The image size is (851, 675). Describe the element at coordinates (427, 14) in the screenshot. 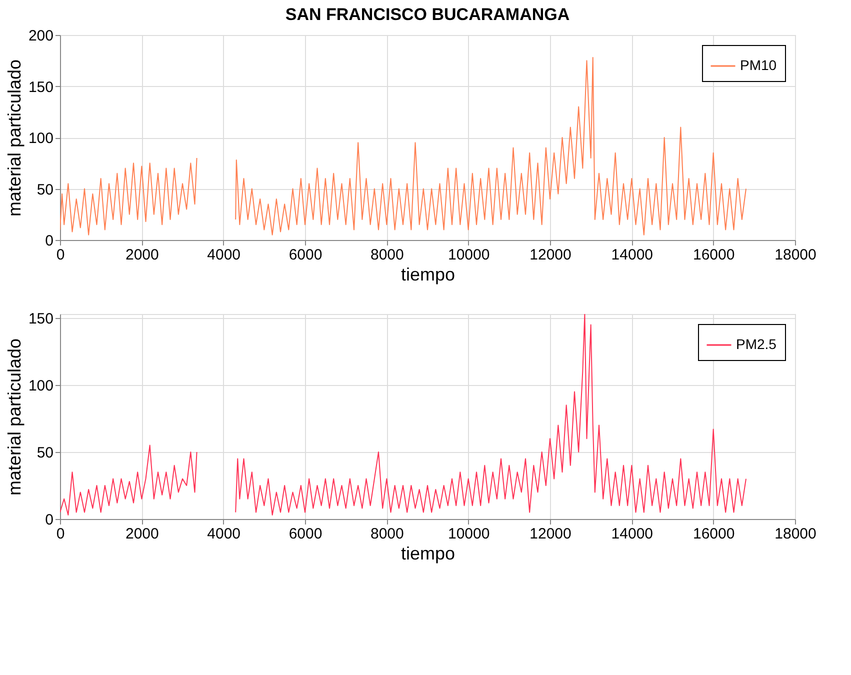

I see `chart-title: SAN FRANCISCO BUCARAMANGA` at that location.